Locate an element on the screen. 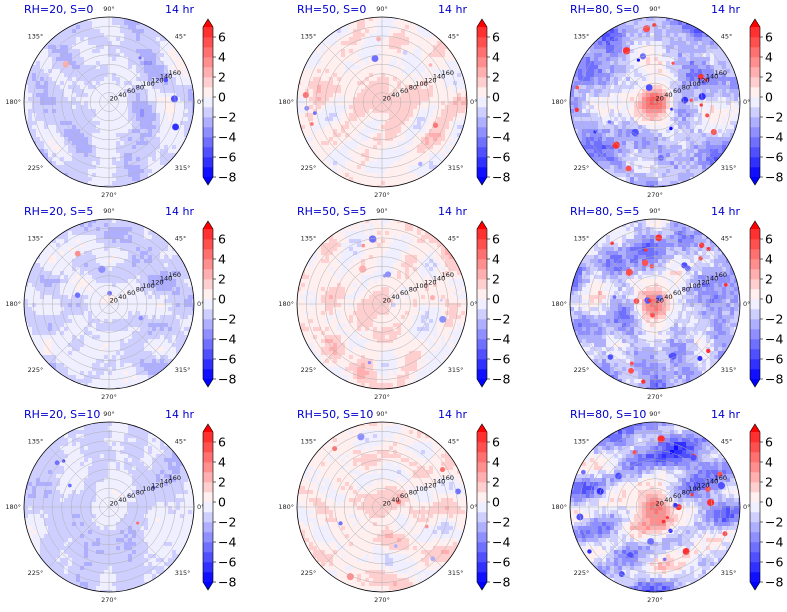 The image size is (787, 612). panel-title: RH=80, S=5 is located at coordinates (604, 211).